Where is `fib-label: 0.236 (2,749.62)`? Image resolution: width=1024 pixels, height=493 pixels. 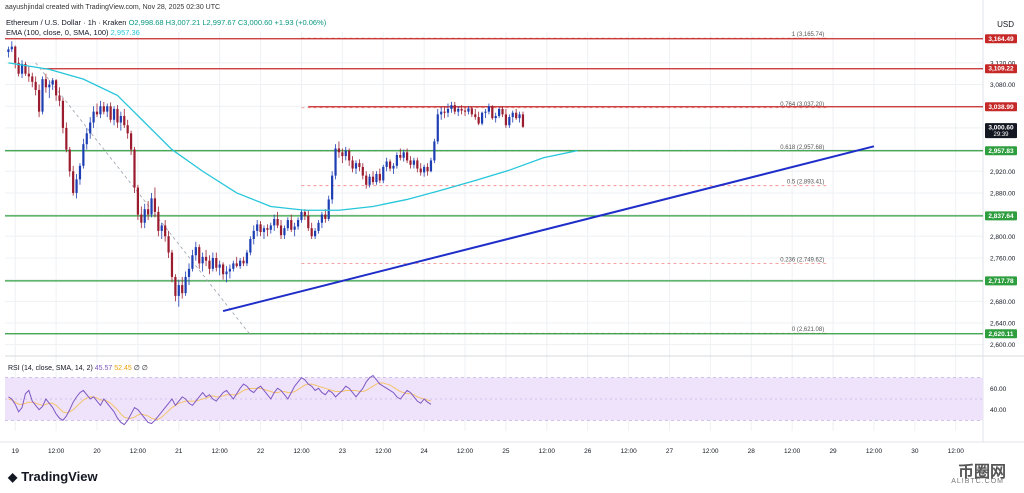 fib-label: 0.236 (2,749.62) is located at coordinates (802, 261).